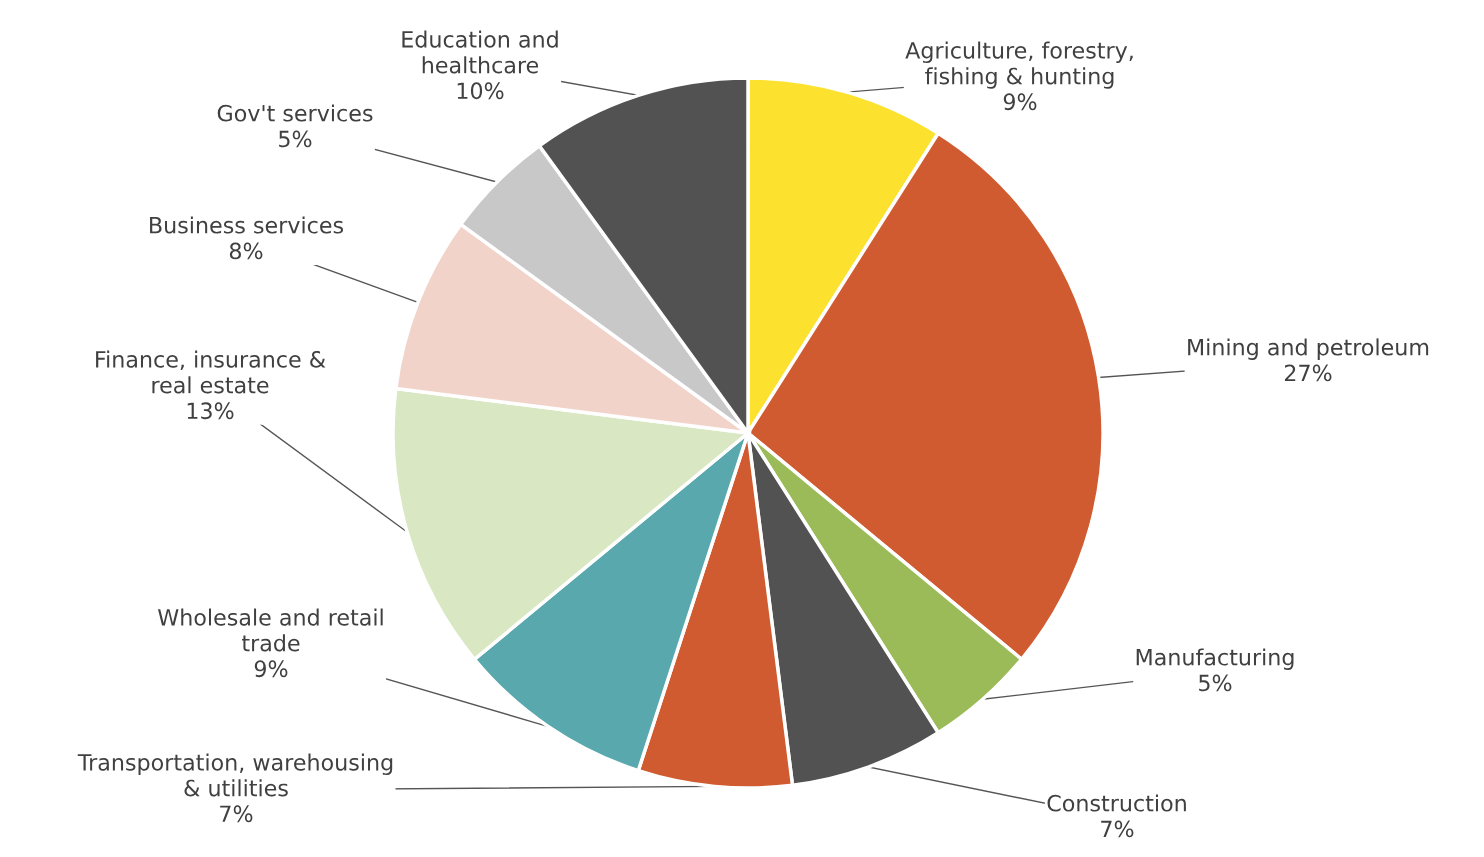  What do you see at coordinates (210, 411) in the screenshot?
I see `data-label: 13%` at bounding box center [210, 411].